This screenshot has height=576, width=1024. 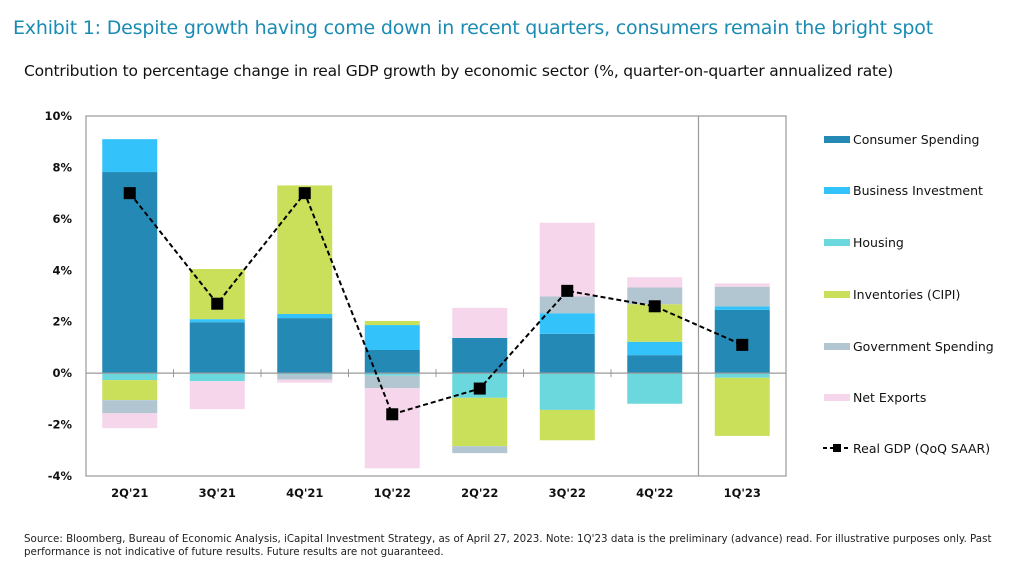 What do you see at coordinates (837, 190) in the screenshot?
I see `legend-swatch-business-investment` at bounding box center [837, 190].